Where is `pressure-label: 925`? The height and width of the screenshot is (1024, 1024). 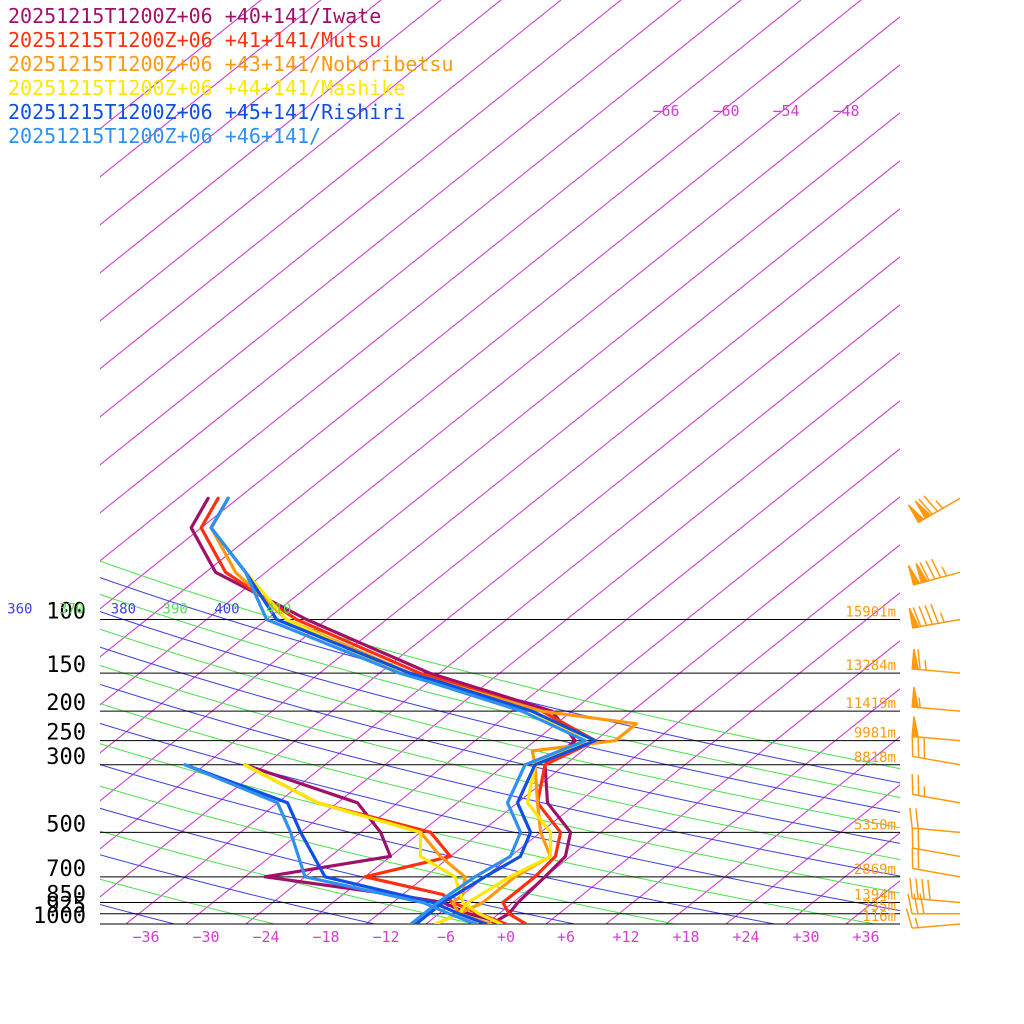 pressure-label: 925 is located at coordinates (66, 906).